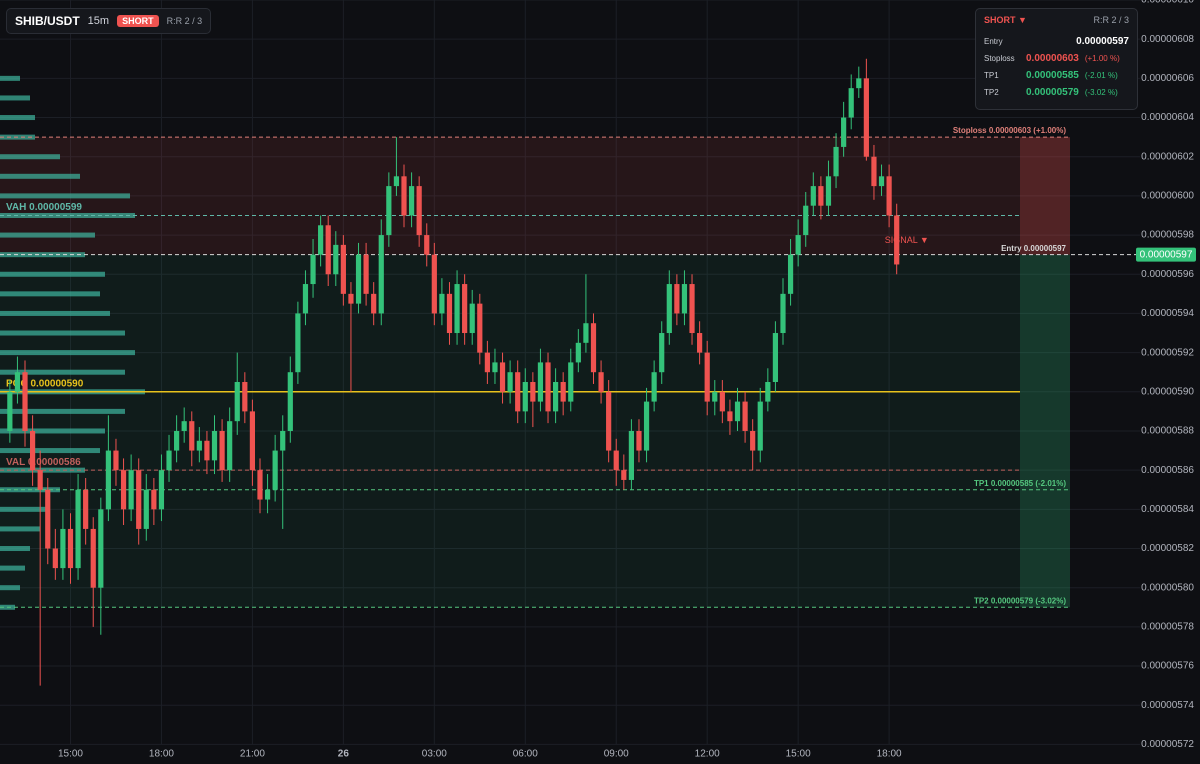  Describe the element at coordinates (1167, 78) in the screenshot. I see `y-tick-label: 0.00000606` at that location.